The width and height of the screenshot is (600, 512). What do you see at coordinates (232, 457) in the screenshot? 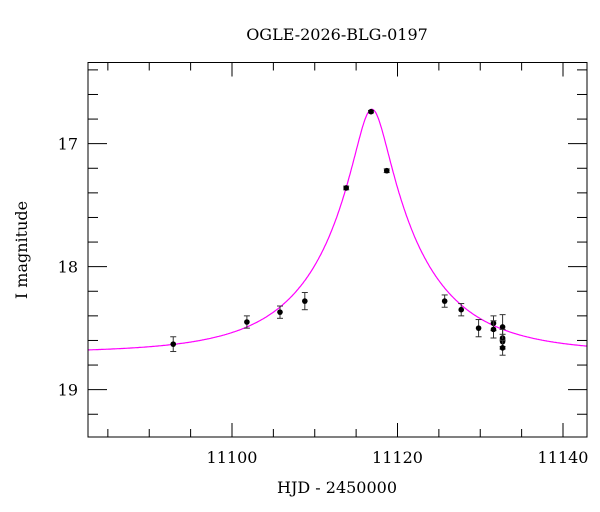
I see `x-tick-label: 11100` at bounding box center [232, 457].